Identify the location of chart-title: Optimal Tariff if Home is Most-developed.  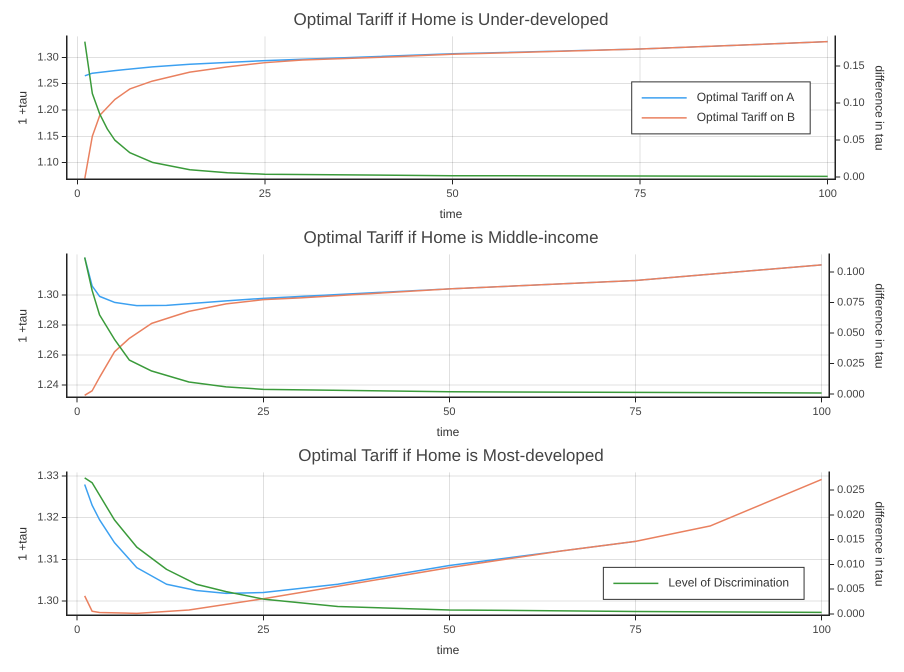
(451, 455).